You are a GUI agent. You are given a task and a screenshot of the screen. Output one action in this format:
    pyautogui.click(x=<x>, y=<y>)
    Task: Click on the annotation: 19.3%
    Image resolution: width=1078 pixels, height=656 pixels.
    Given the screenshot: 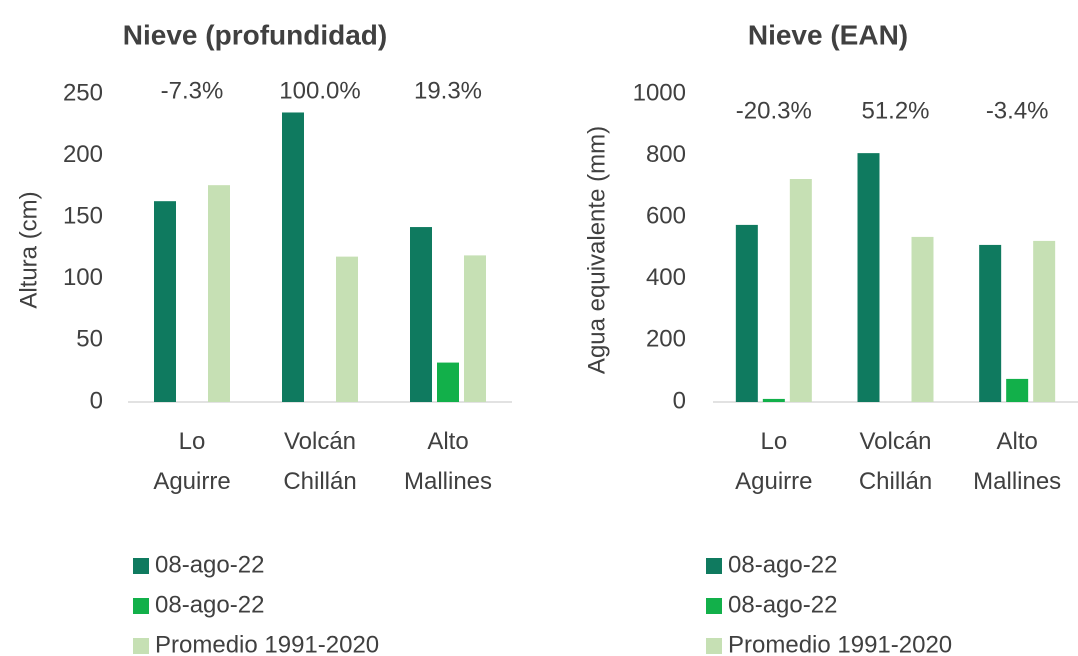 What is the action you would take?
    pyautogui.click(x=448, y=90)
    